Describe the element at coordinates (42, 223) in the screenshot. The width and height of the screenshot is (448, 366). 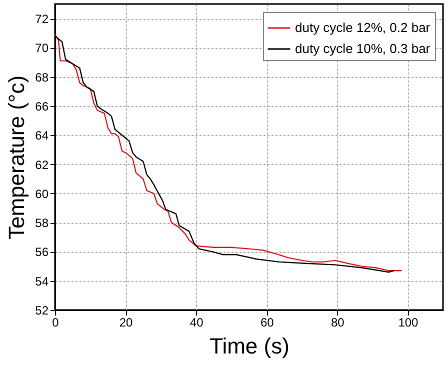
I see `y-tick-label: 58` at that location.